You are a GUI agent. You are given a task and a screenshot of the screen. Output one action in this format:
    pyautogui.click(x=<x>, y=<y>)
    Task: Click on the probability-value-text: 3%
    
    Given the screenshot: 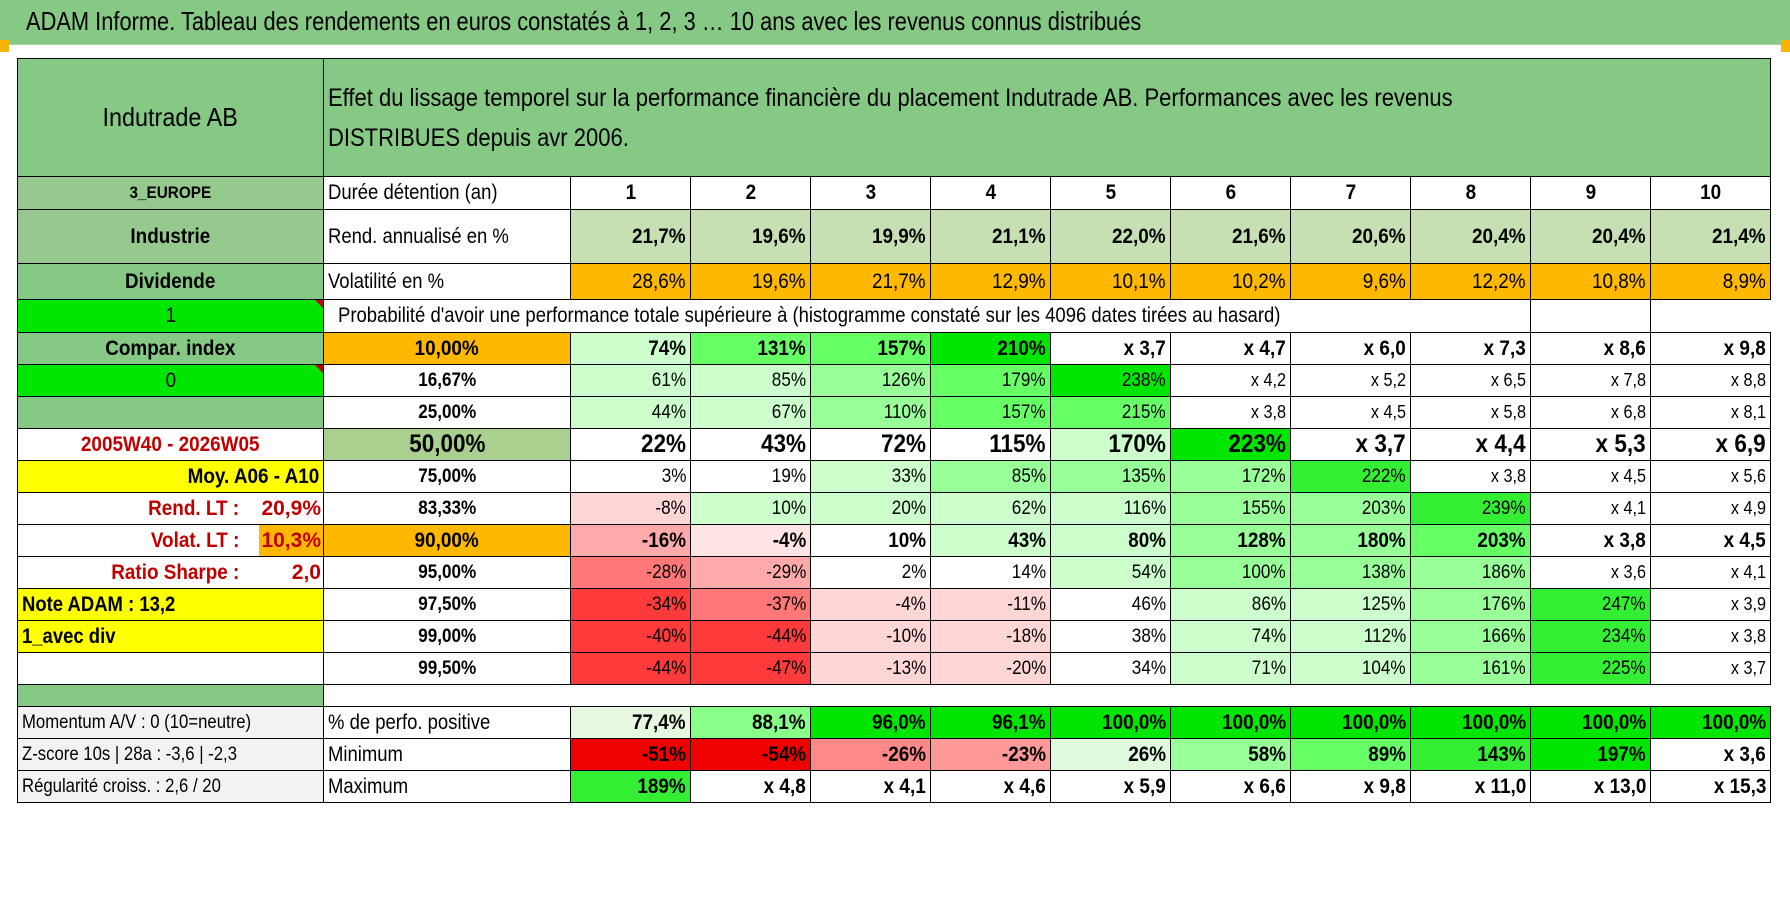 What is the action you would take?
    pyautogui.click(x=673, y=476)
    